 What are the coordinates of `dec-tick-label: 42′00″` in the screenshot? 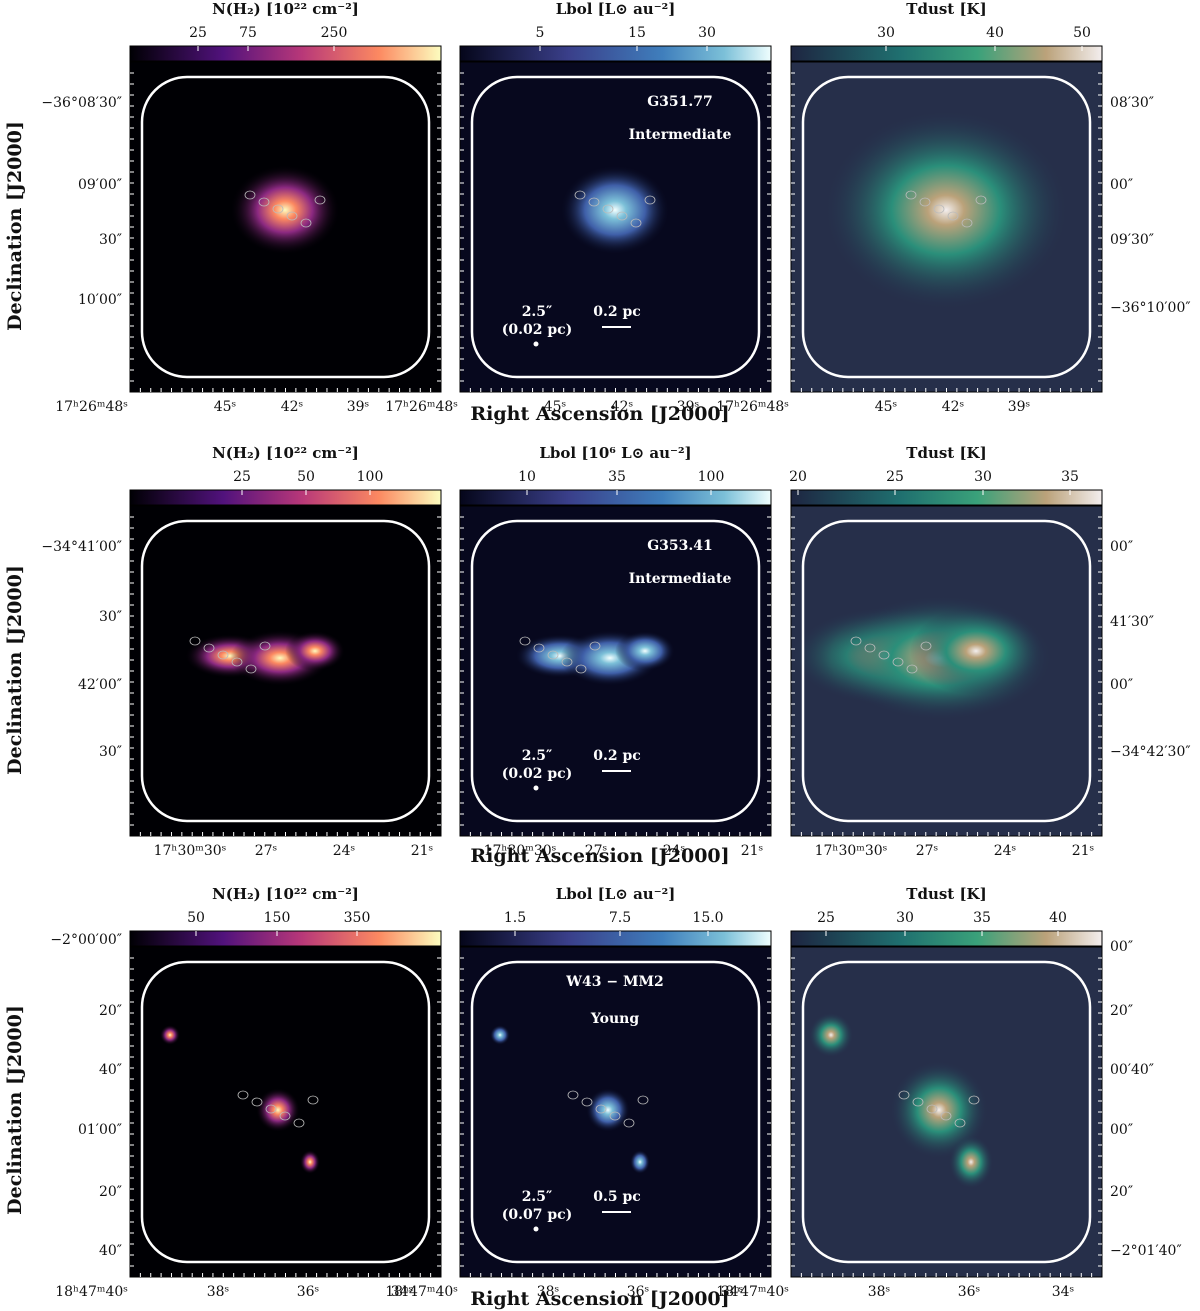 It's located at (100, 685).